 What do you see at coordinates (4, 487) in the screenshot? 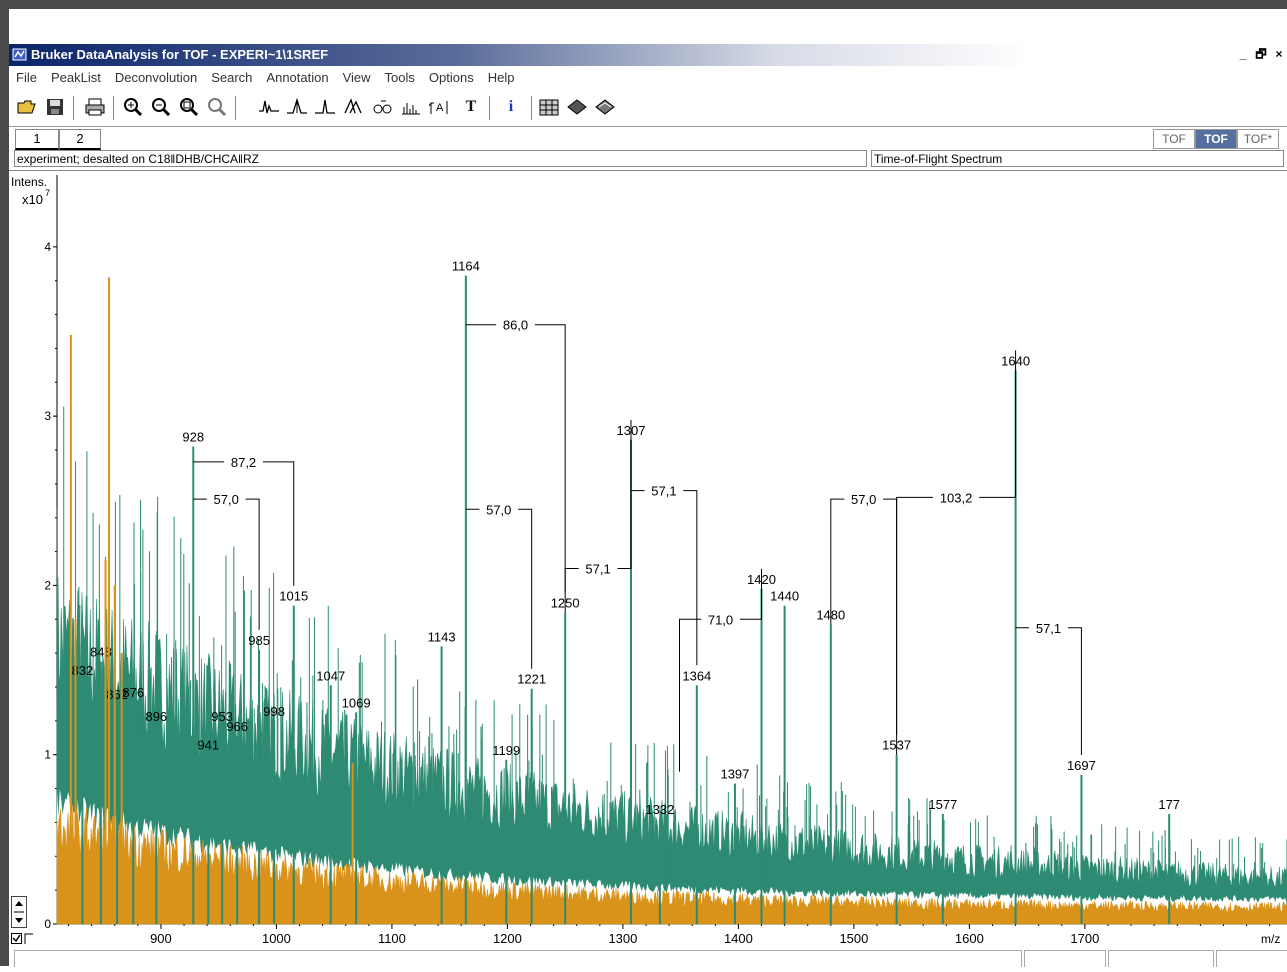
I see `desktop-left-edge` at bounding box center [4, 487].